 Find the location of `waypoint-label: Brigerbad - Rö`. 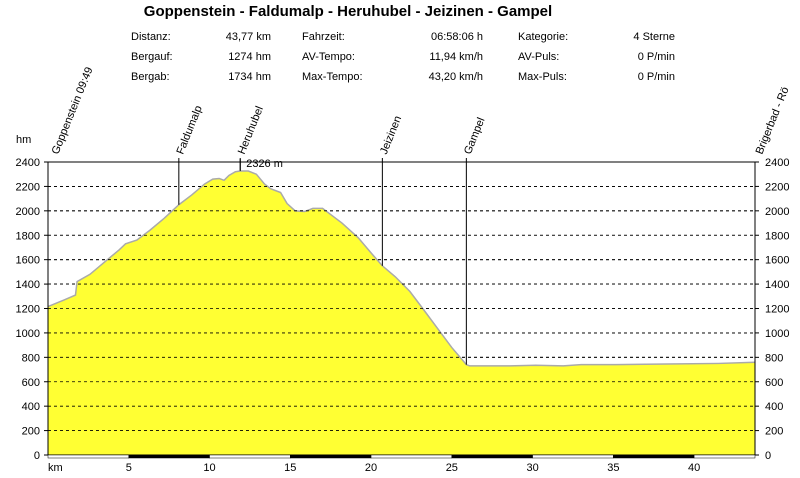

waypoint-label: Brigerbad - Rö is located at coordinates (773, 120).